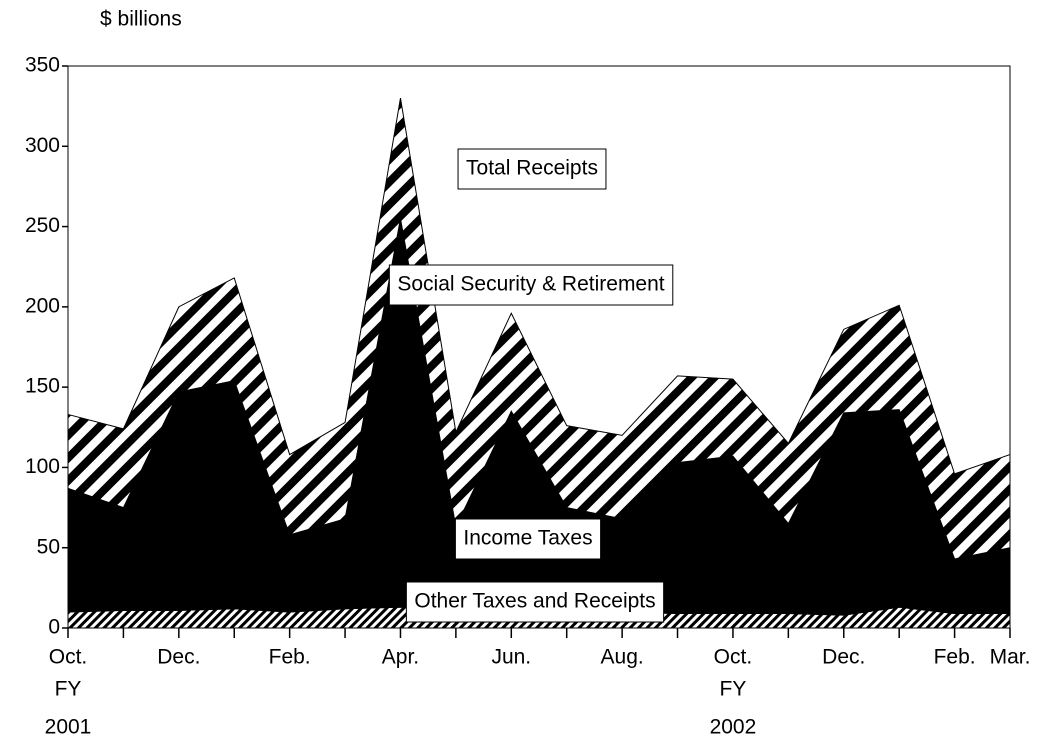 The width and height of the screenshot is (1040, 744). What do you see at coordinates (68, 727) in the screenshot?
I see `fy-year: 2001` at bounding box center [68, 727].